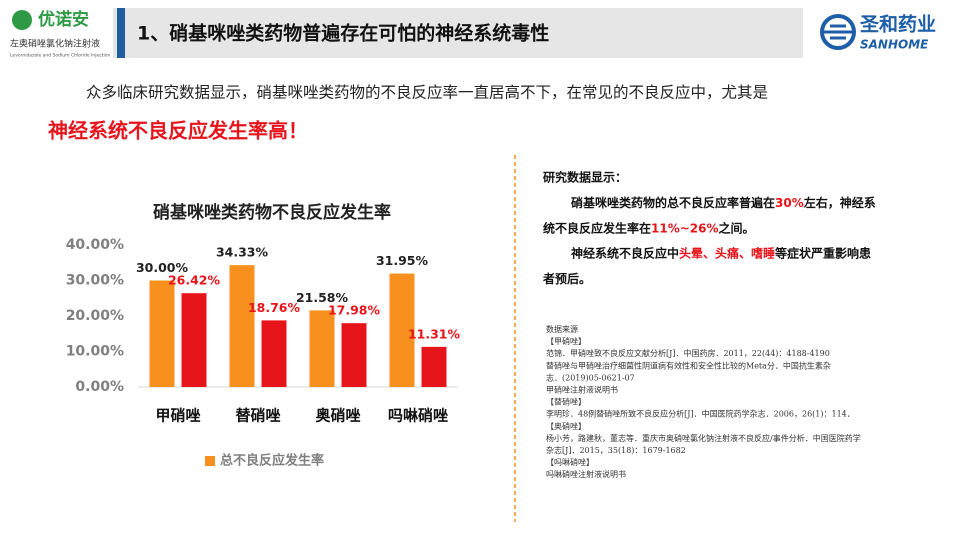 The image size is (960, 540). What do you see at coordinates (177, 416) in the screenshot?
I see `x-tick-label: 甲硝唑` at bounding box center [177, 416].